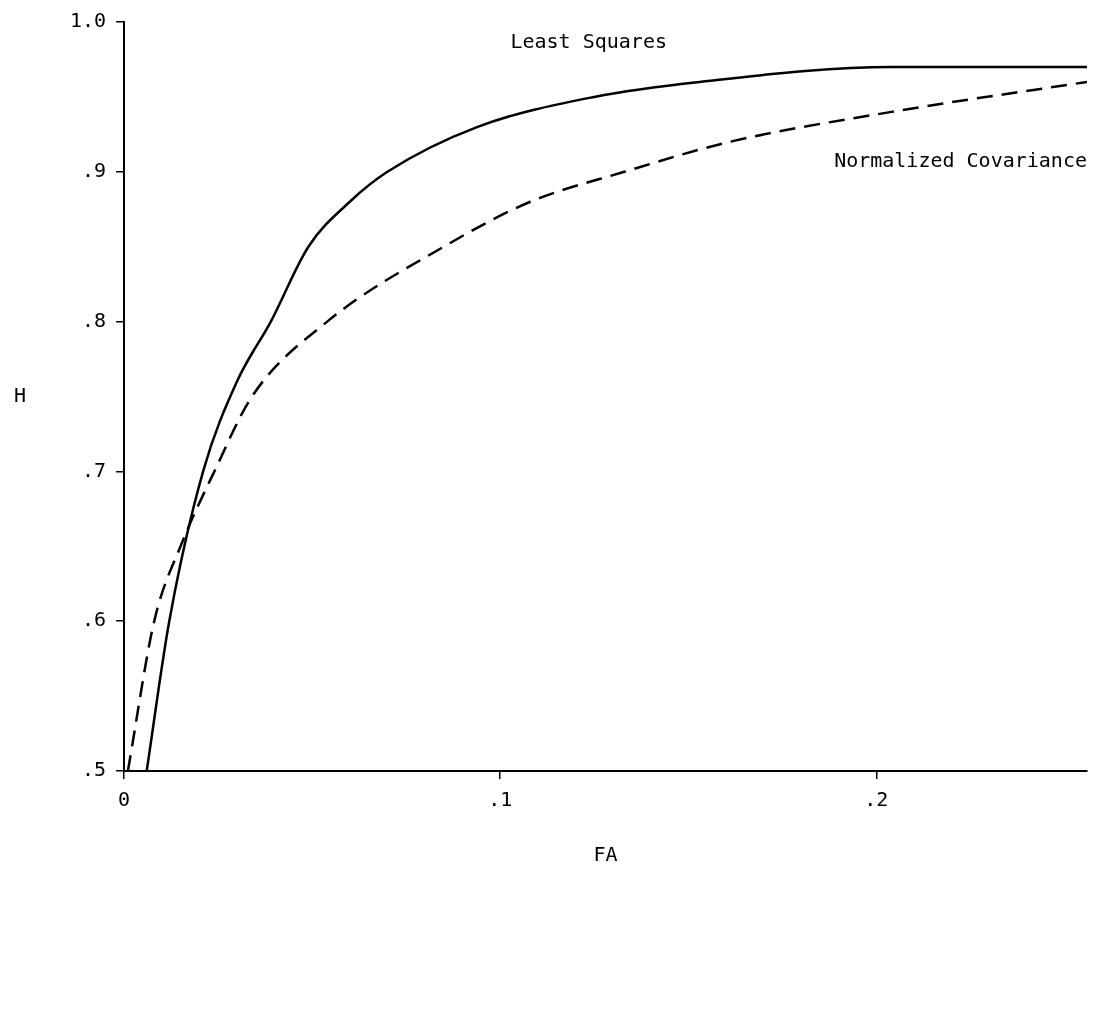  What do you see at coordinates (94, 469) in the screenshot?
I see `y-tick-label: .7` at bounding box center [94, 469].